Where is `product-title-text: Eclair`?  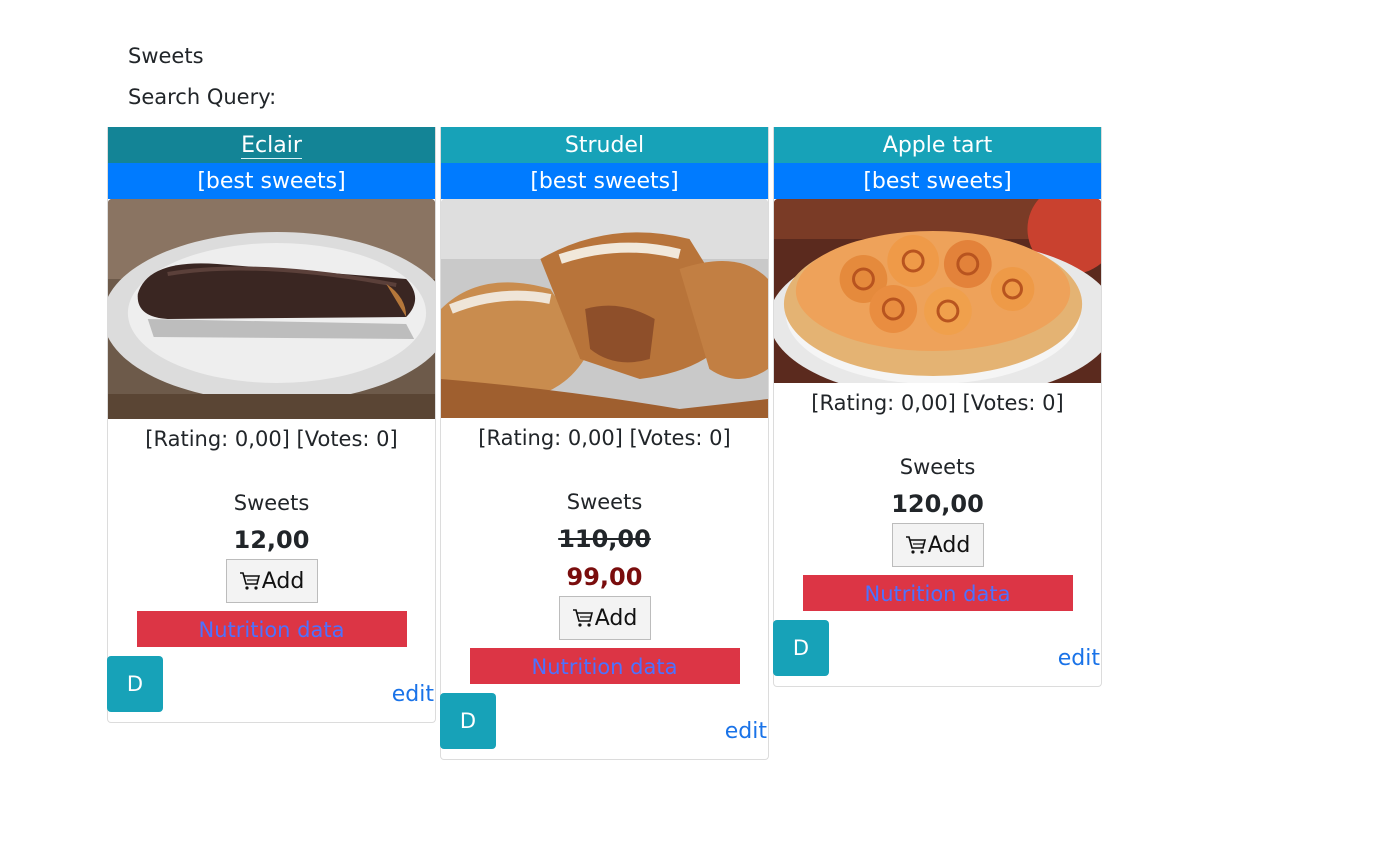 product-title-text: Eclair is located at coordinates (271, 146).